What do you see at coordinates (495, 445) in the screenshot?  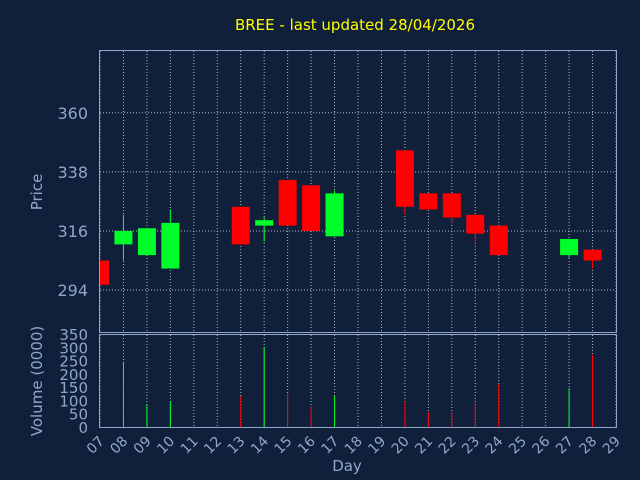 I see `x-tick-label: 24` at bounding box center [495, 445].